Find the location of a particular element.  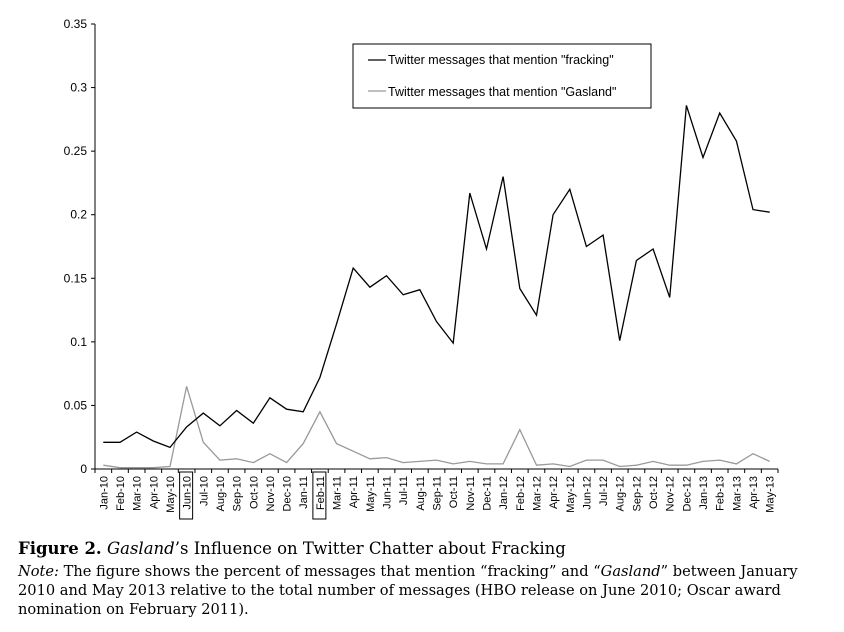

x-tick-label: Mar-10 is located at coordinates (138, 493).